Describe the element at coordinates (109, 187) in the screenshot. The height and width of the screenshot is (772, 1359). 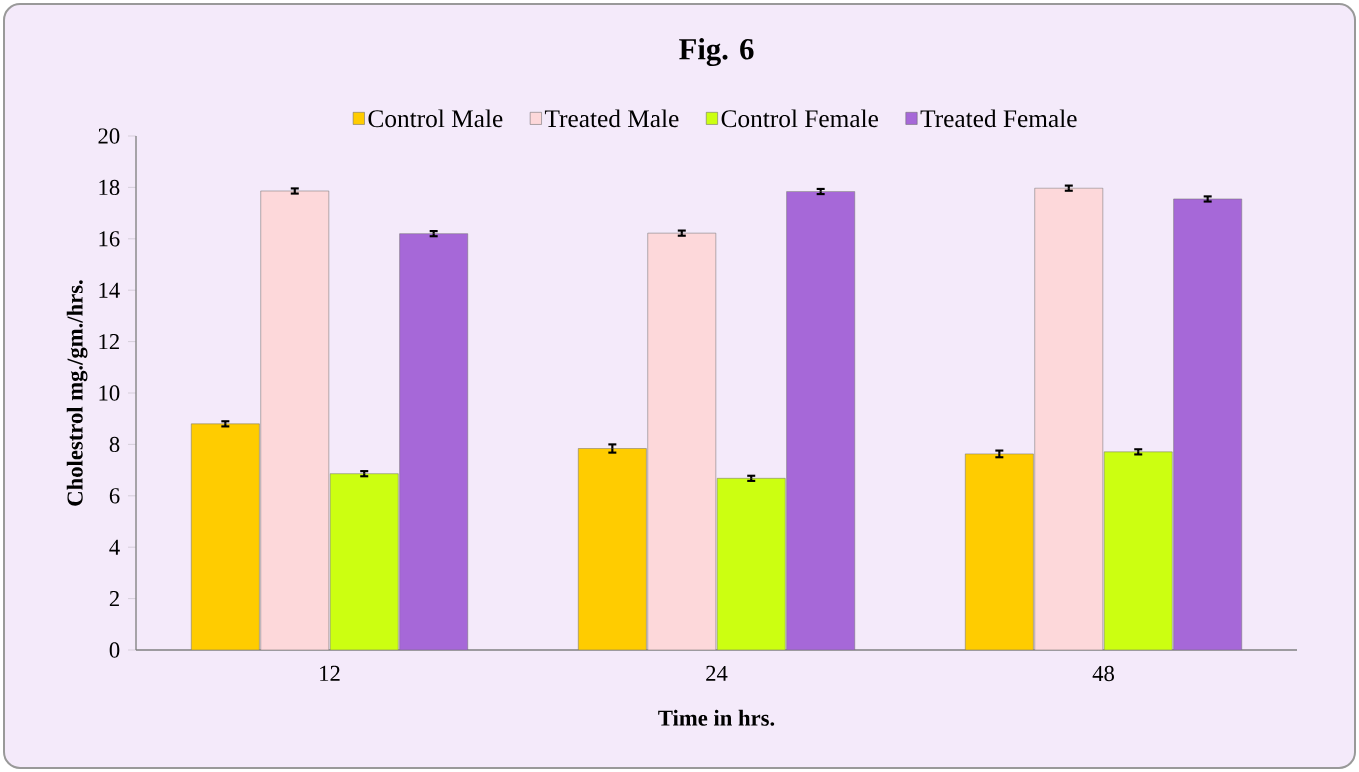
I see `y-tick-label: 18` at that location.